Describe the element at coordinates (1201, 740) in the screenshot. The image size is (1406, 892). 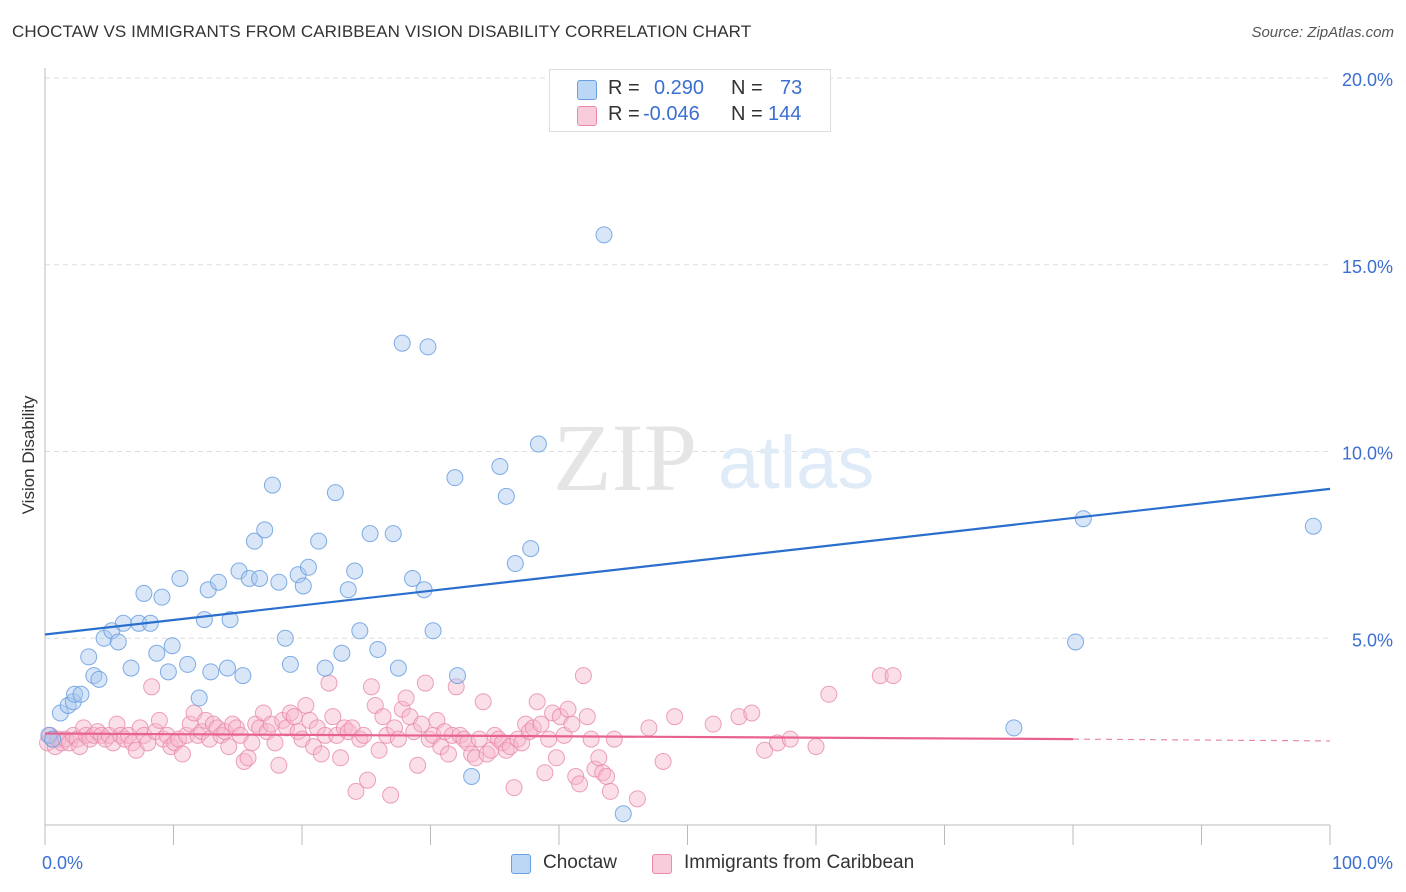
I see `caribbean-trend-extension` at that location.